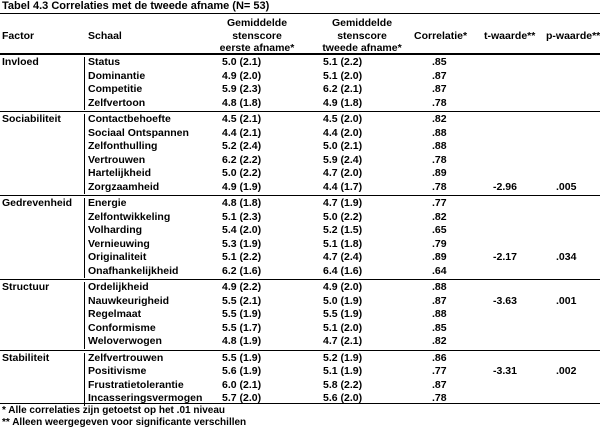  Describe the element at coordinates (343, 257) in the screenshot. I see `cell-tweede-afname: 4.7 (2.4)` at that location.